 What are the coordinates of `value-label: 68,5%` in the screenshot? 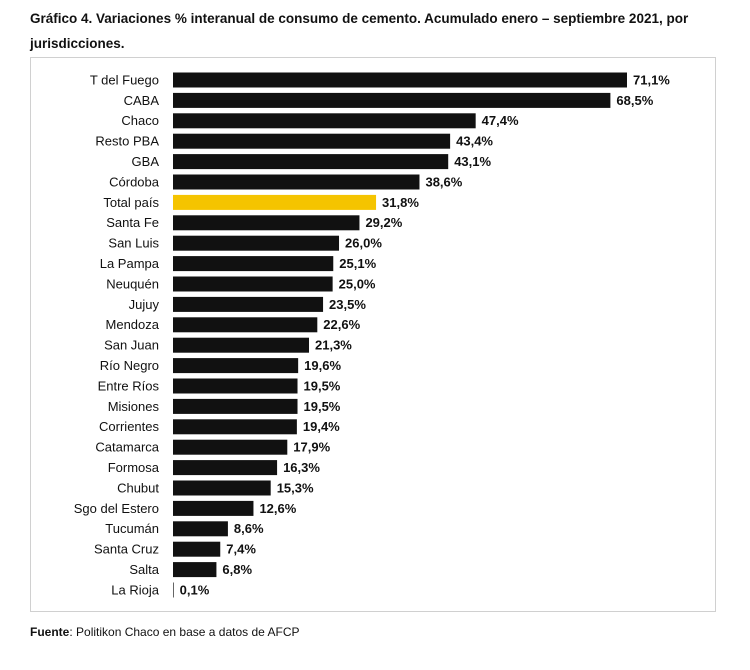 It's located at (634, 100).